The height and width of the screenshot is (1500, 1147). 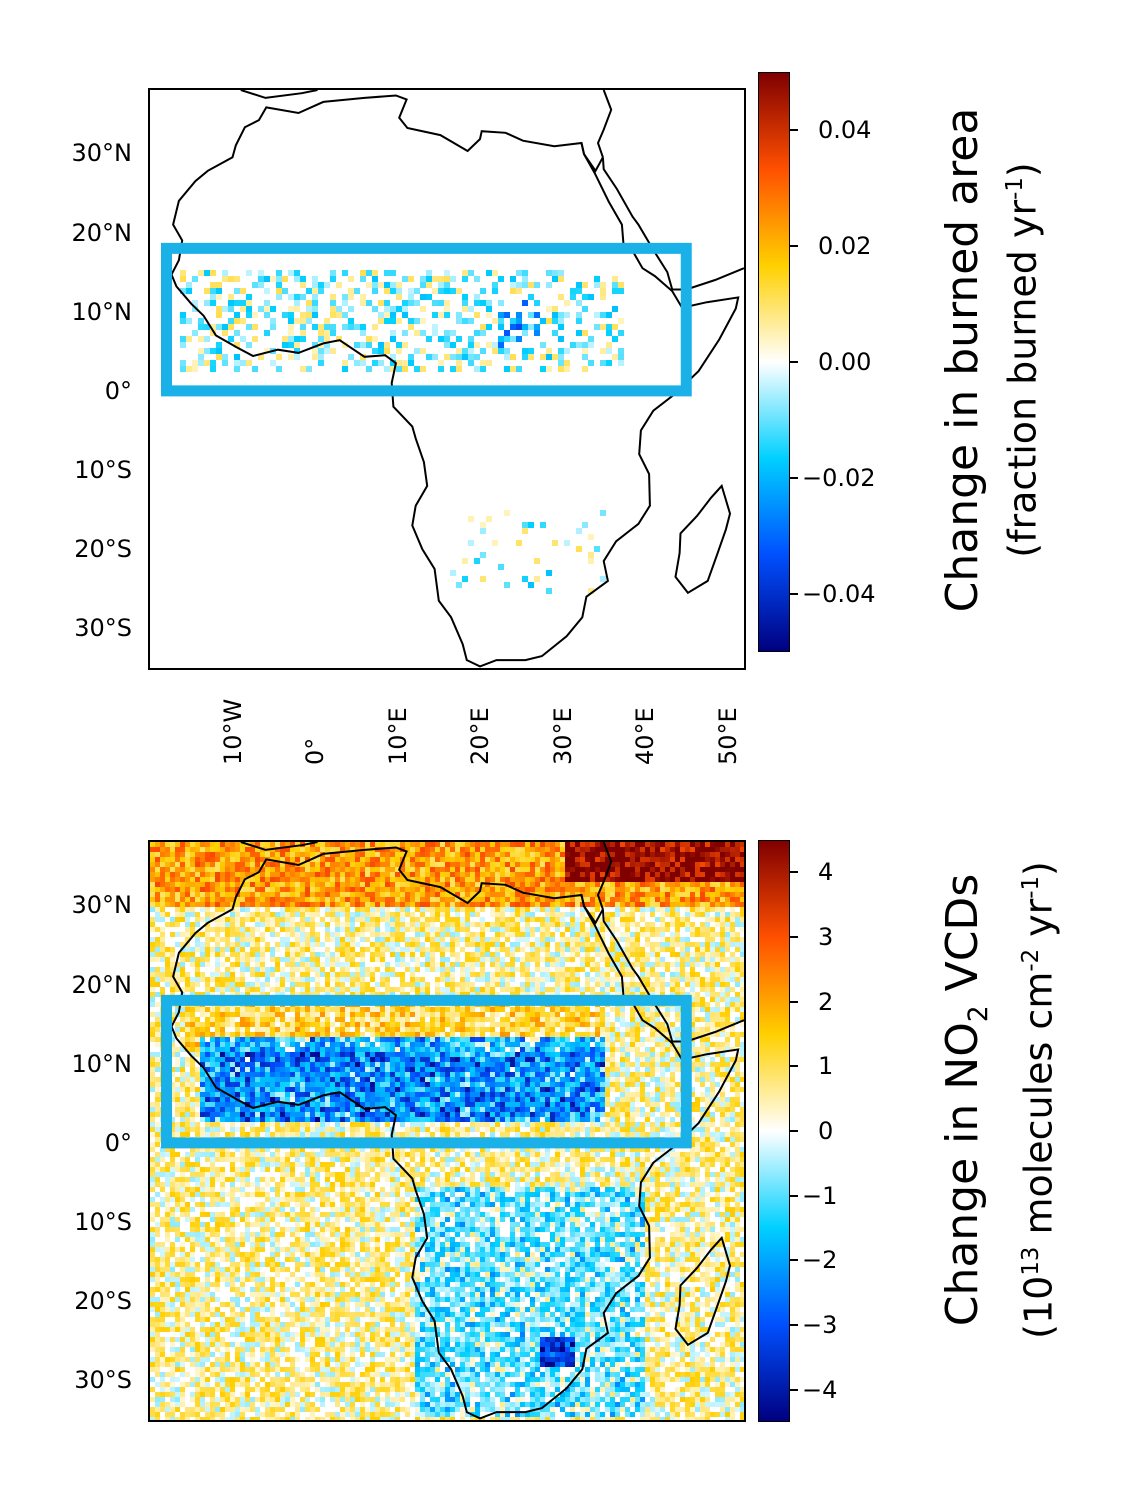 I want to click on title-line-1: Change in NO2 VCDs, so click(x=965, y=1100).